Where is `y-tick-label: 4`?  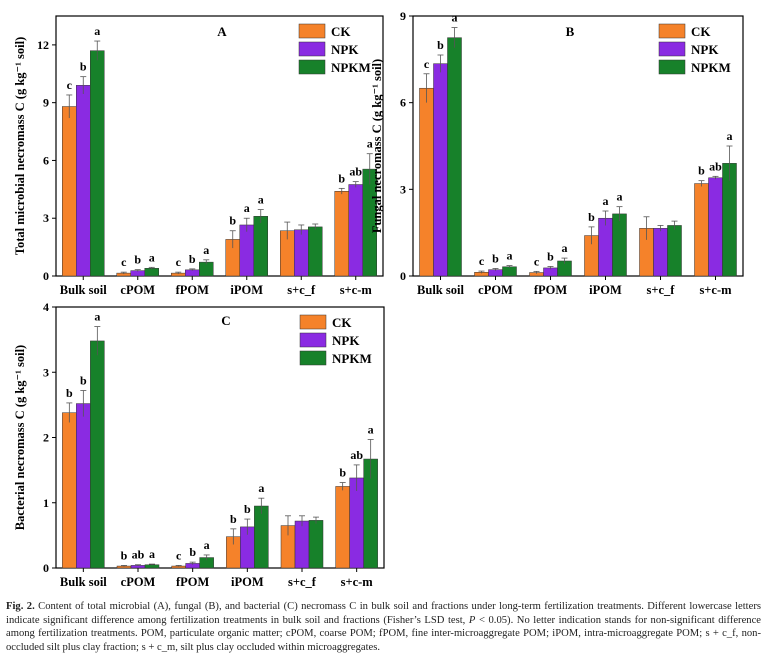
y-tick-label: 4 is located at coordinates (46, 307).